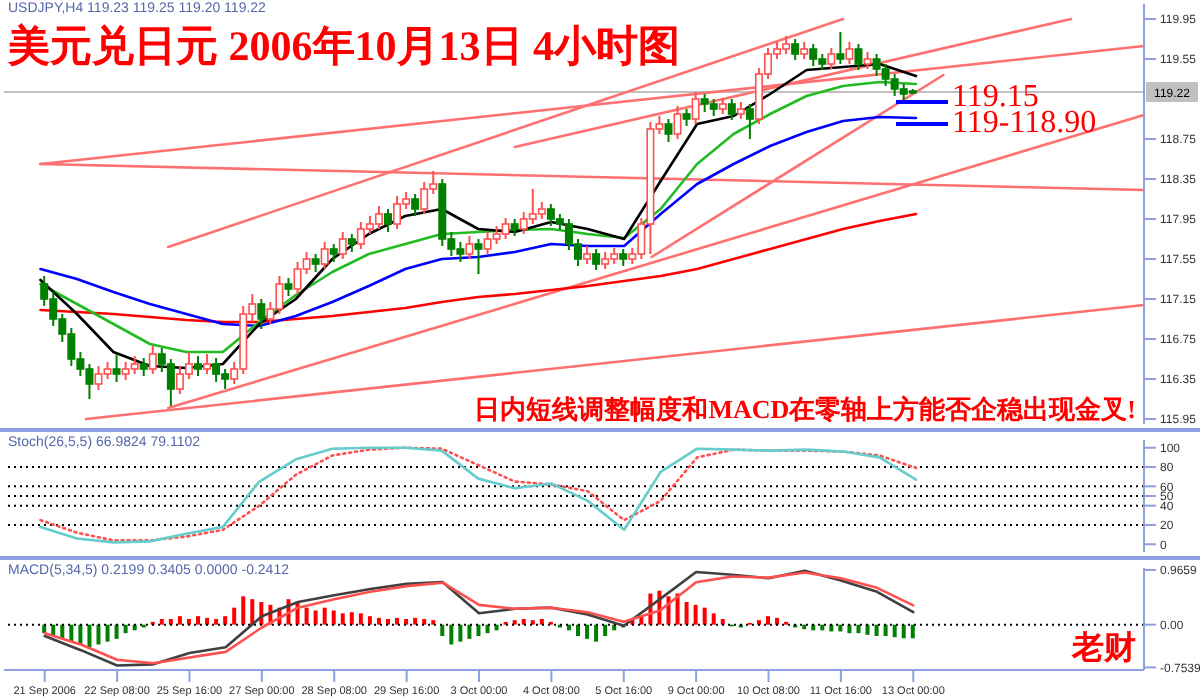 The height and width of the screenshot is (698, 1200). I want to click on annotation: 日内短线调整幅度和MACD在零轴上方能否企稳出现金叉!, so click(805, 409).